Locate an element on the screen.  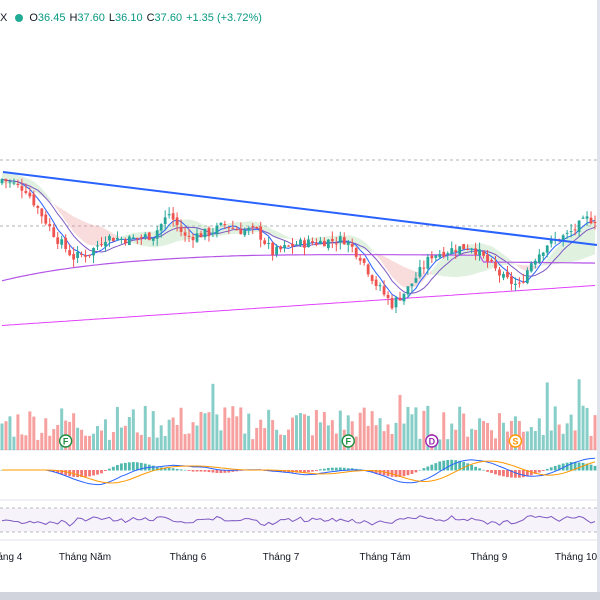
symbol-label: X is located at coordinates (4, 18).